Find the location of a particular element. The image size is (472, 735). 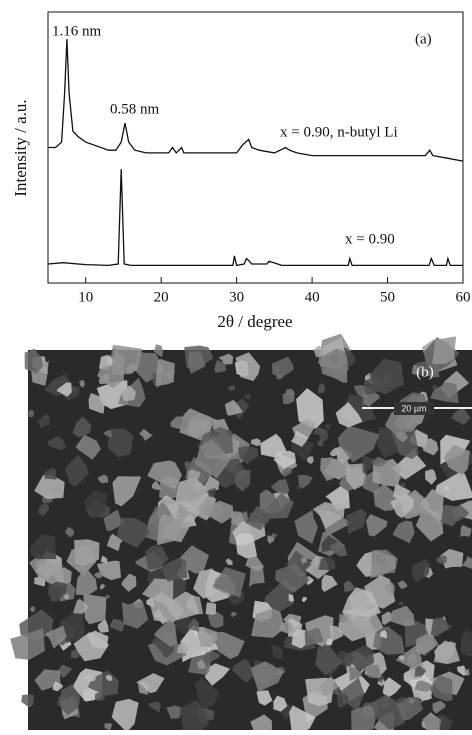

image-panel-label: (b) is located at coordinates (425, 372).